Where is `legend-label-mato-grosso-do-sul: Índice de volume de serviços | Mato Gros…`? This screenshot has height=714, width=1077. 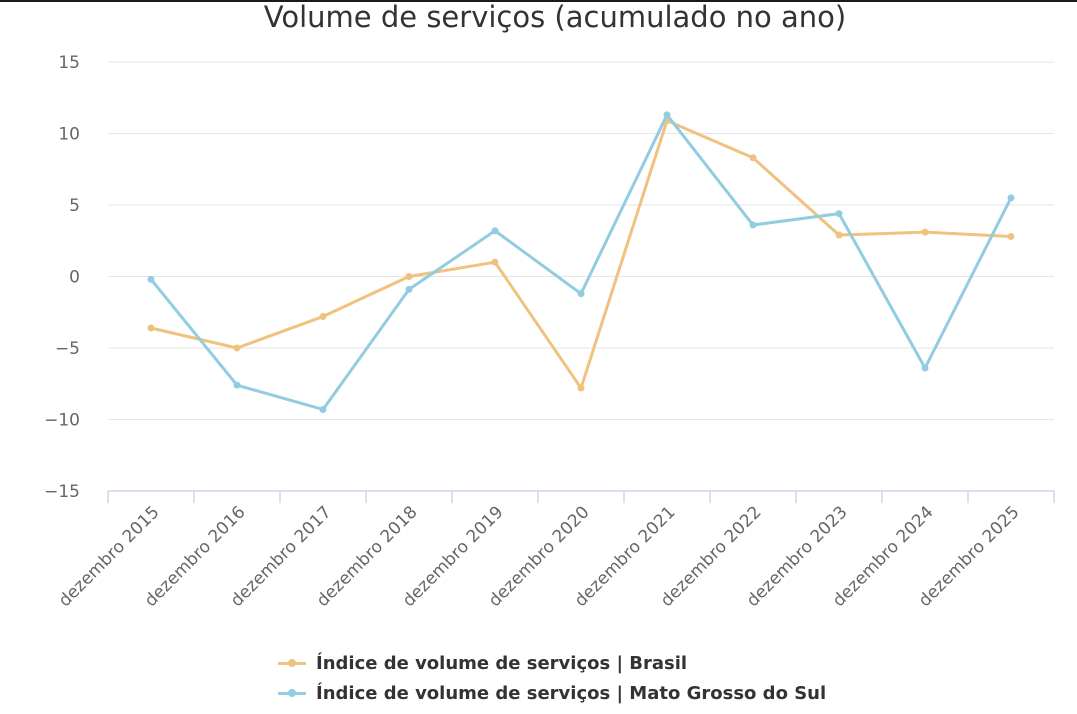 legend-label-mato-grosso-do-sul: Índice de volume de serviços | Mato Gros… is located at coordinates (571, 693).